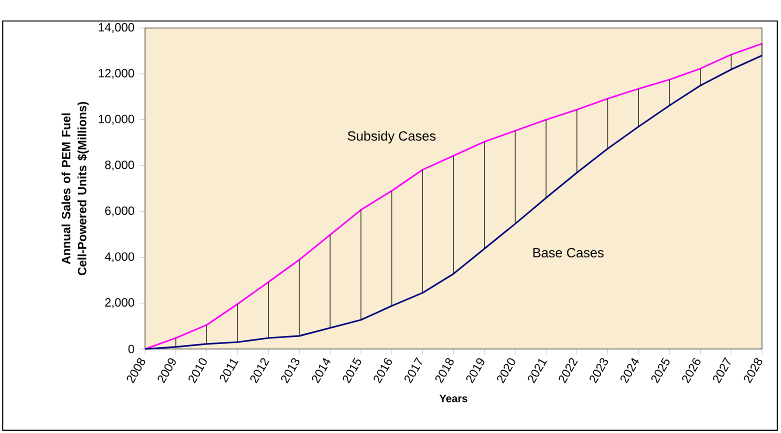 This screenshot has height=433, width=781. I want to click on y-tick-label: 6,000, so click(119, 211).